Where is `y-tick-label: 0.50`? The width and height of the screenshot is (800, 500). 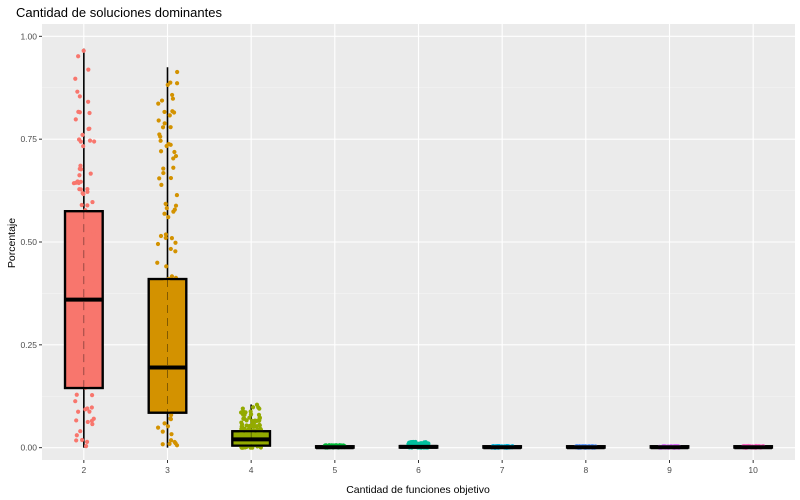
y-tick-label: 0.50 is located at coordinates (28, 242).